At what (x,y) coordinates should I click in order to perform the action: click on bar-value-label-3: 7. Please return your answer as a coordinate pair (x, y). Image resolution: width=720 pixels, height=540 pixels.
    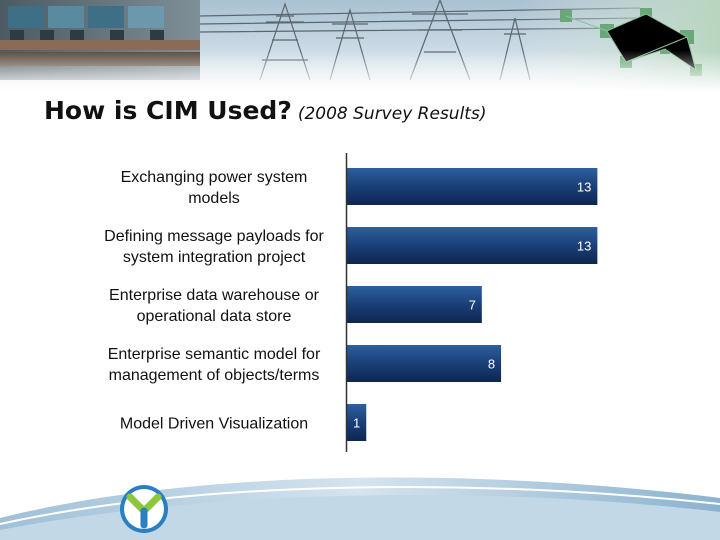
    Looking at the image, I should click on (472, 305).